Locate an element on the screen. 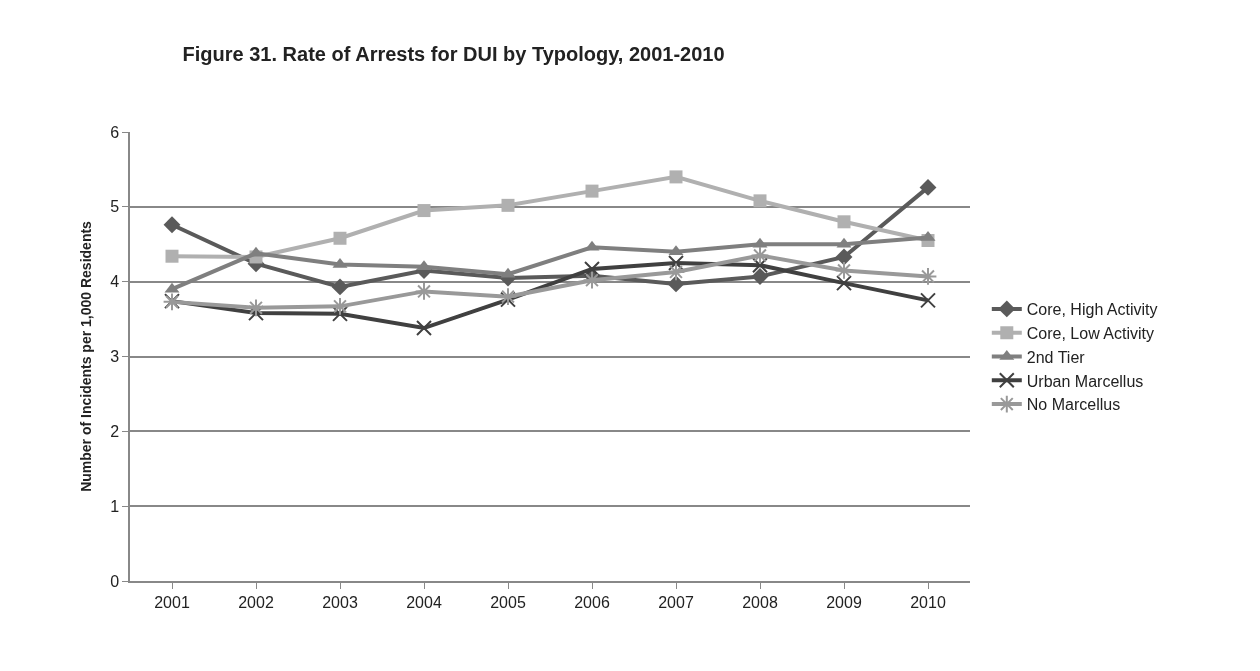 The width and height of the screenshot is (1260, 671). x-tick-label: 2001 is located at coordinates (172, 602).